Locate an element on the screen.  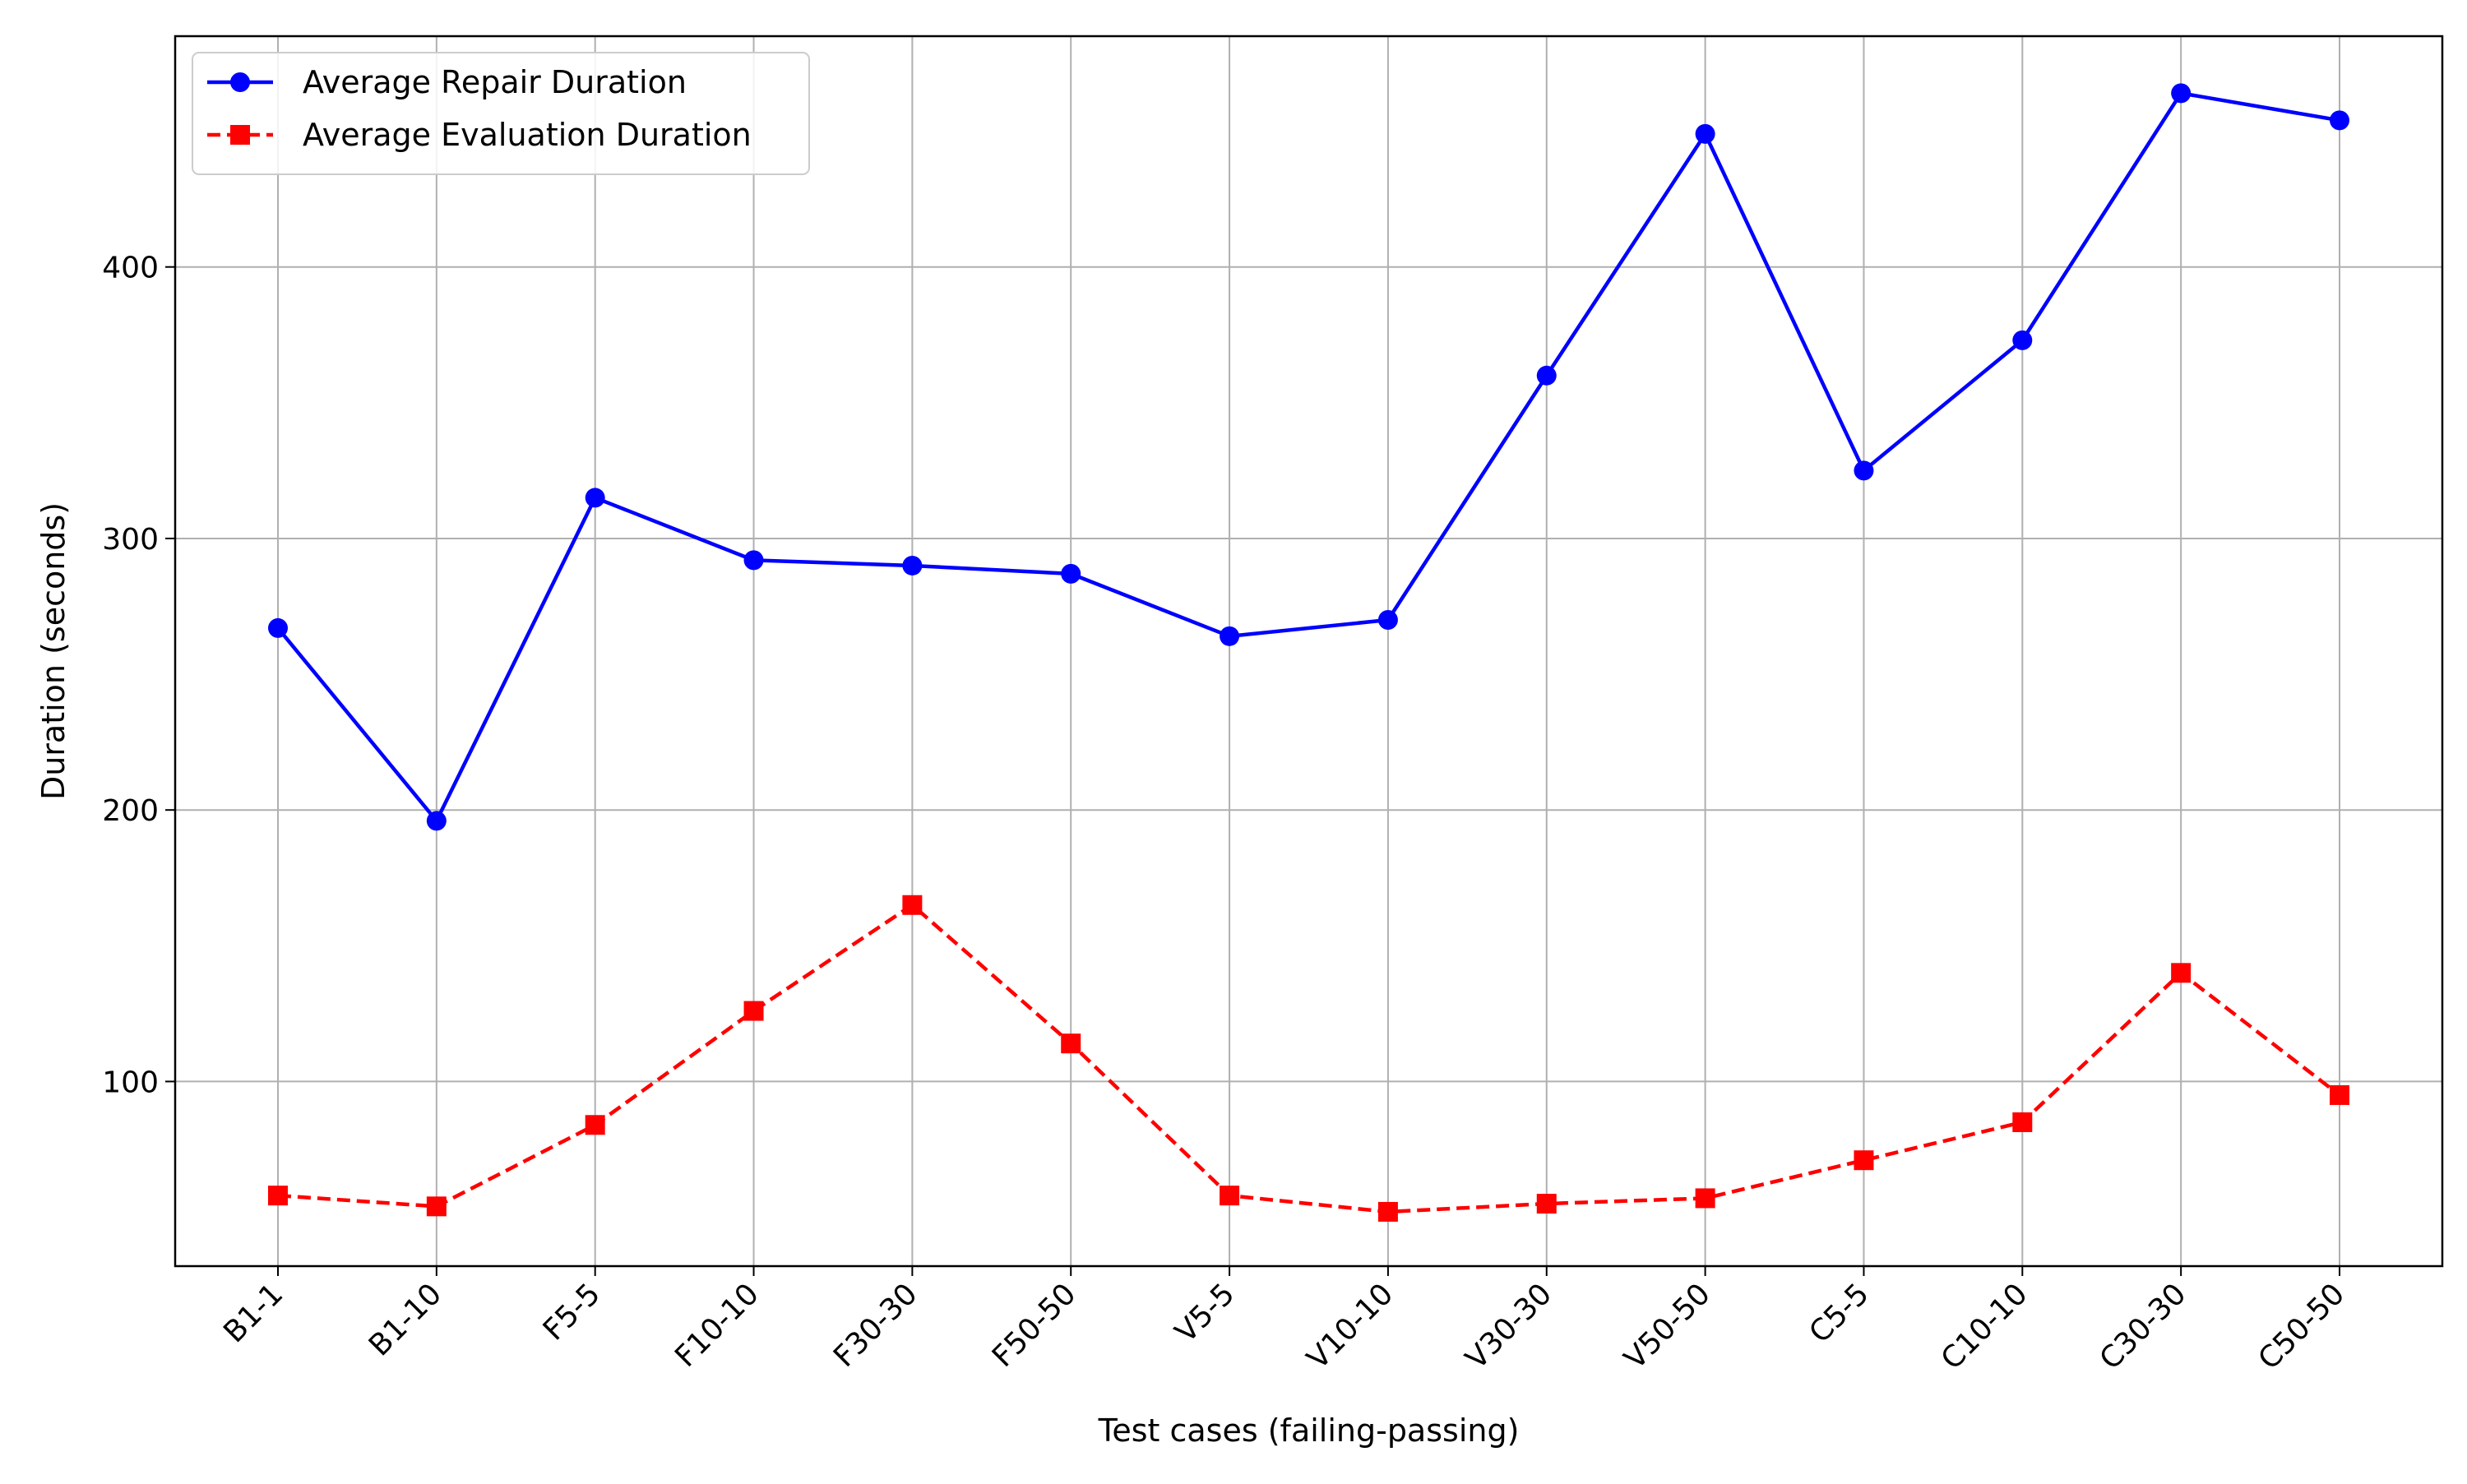
x-tick-label: C30-30 is located at coordinates (2144, 1327).